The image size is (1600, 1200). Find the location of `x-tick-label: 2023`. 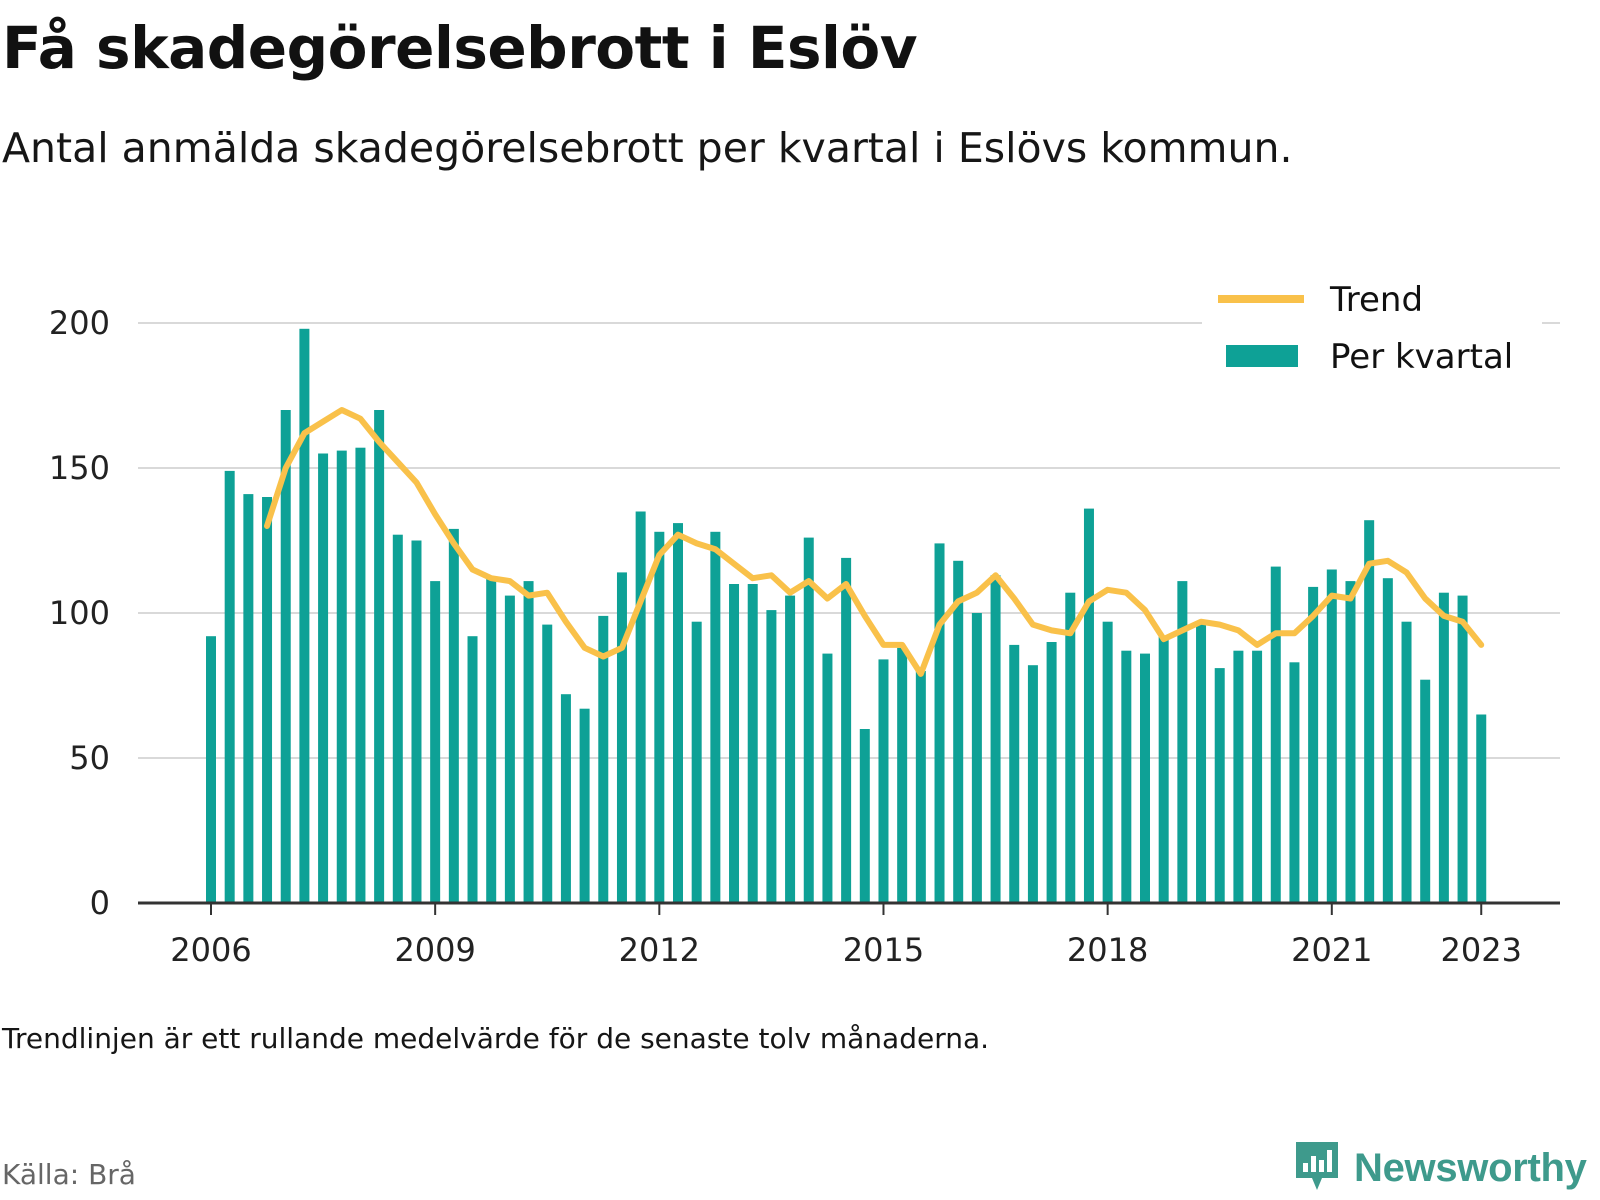

x-tick-label: 2023 is located at coordinates (1481, 950).